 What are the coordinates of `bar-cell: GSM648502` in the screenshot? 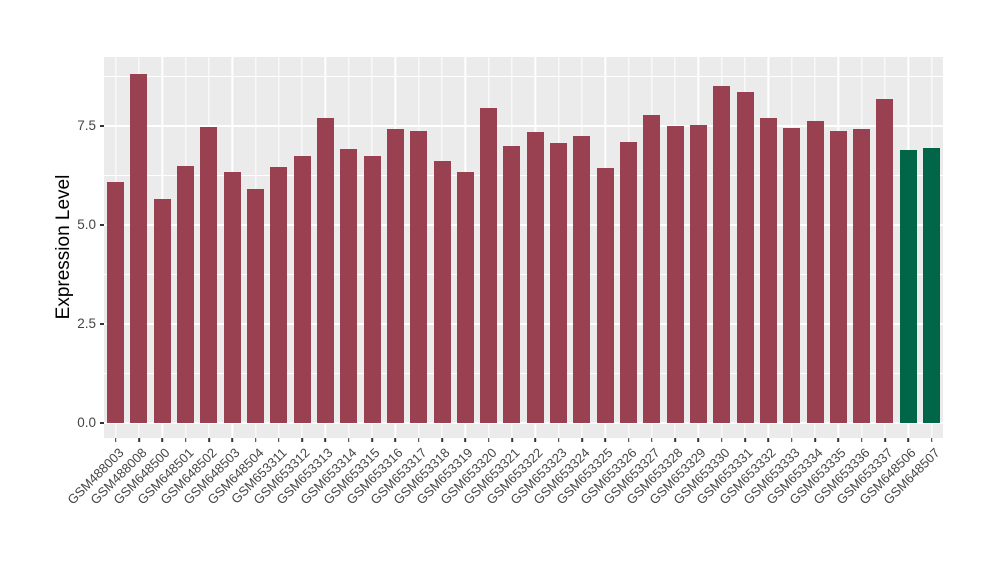 It's located at (188, 282).